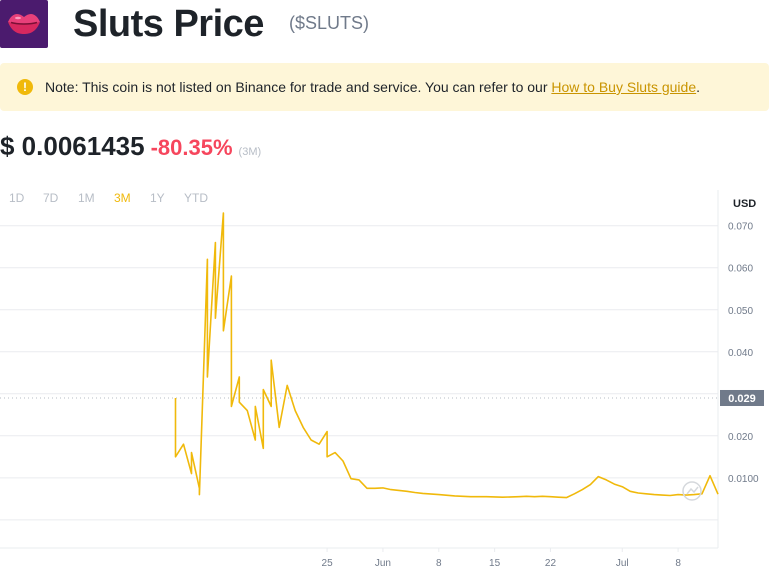 The image size is (783, 575). What do you see at coordinates (168, 24) in the screenshot?
I see `page-title: Sluts Price` at bounding box center [168, 24].